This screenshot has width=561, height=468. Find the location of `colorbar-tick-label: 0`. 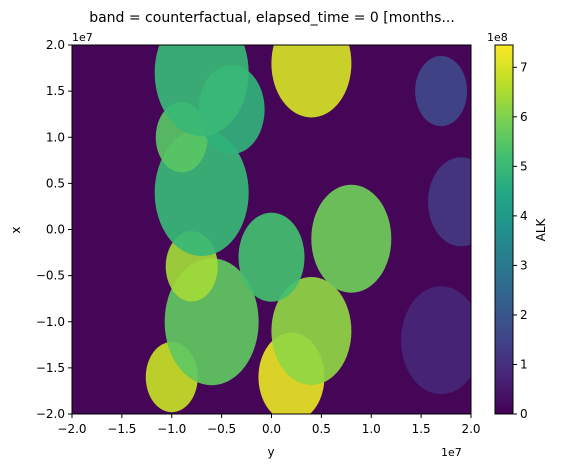

colorbar-tick-label: 0 is located at coordinates (524, 414).